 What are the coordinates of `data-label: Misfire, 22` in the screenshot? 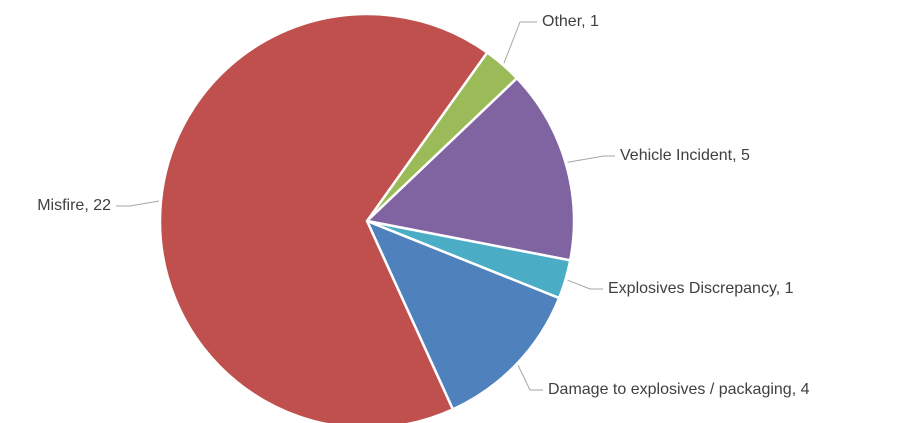 It's located at (74, 205).